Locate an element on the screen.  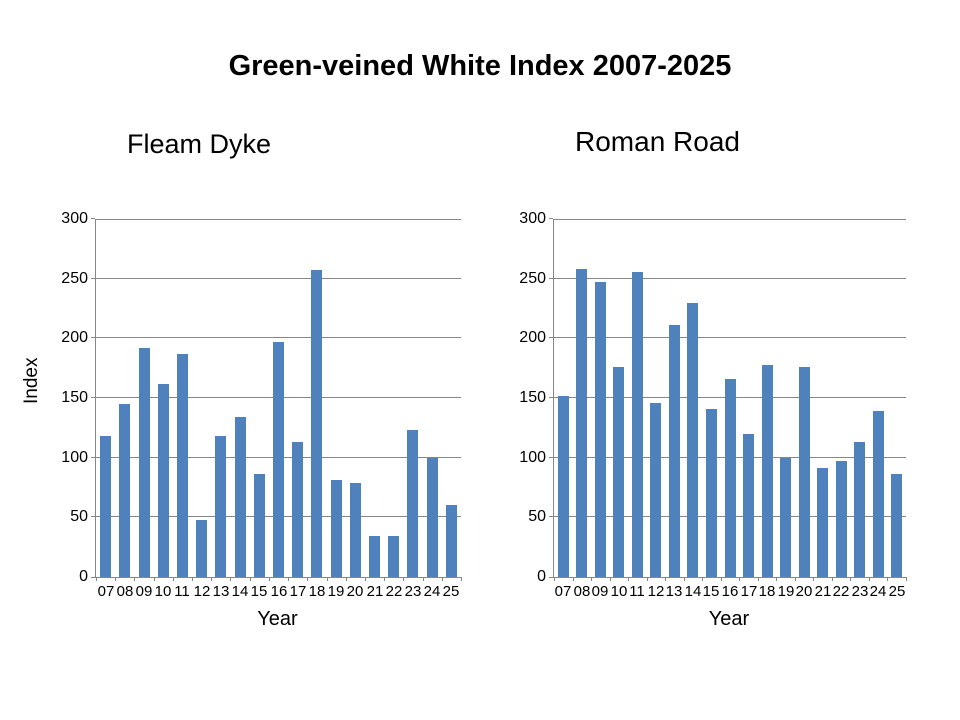
bar-2018 is located at coordinates (316, 423).